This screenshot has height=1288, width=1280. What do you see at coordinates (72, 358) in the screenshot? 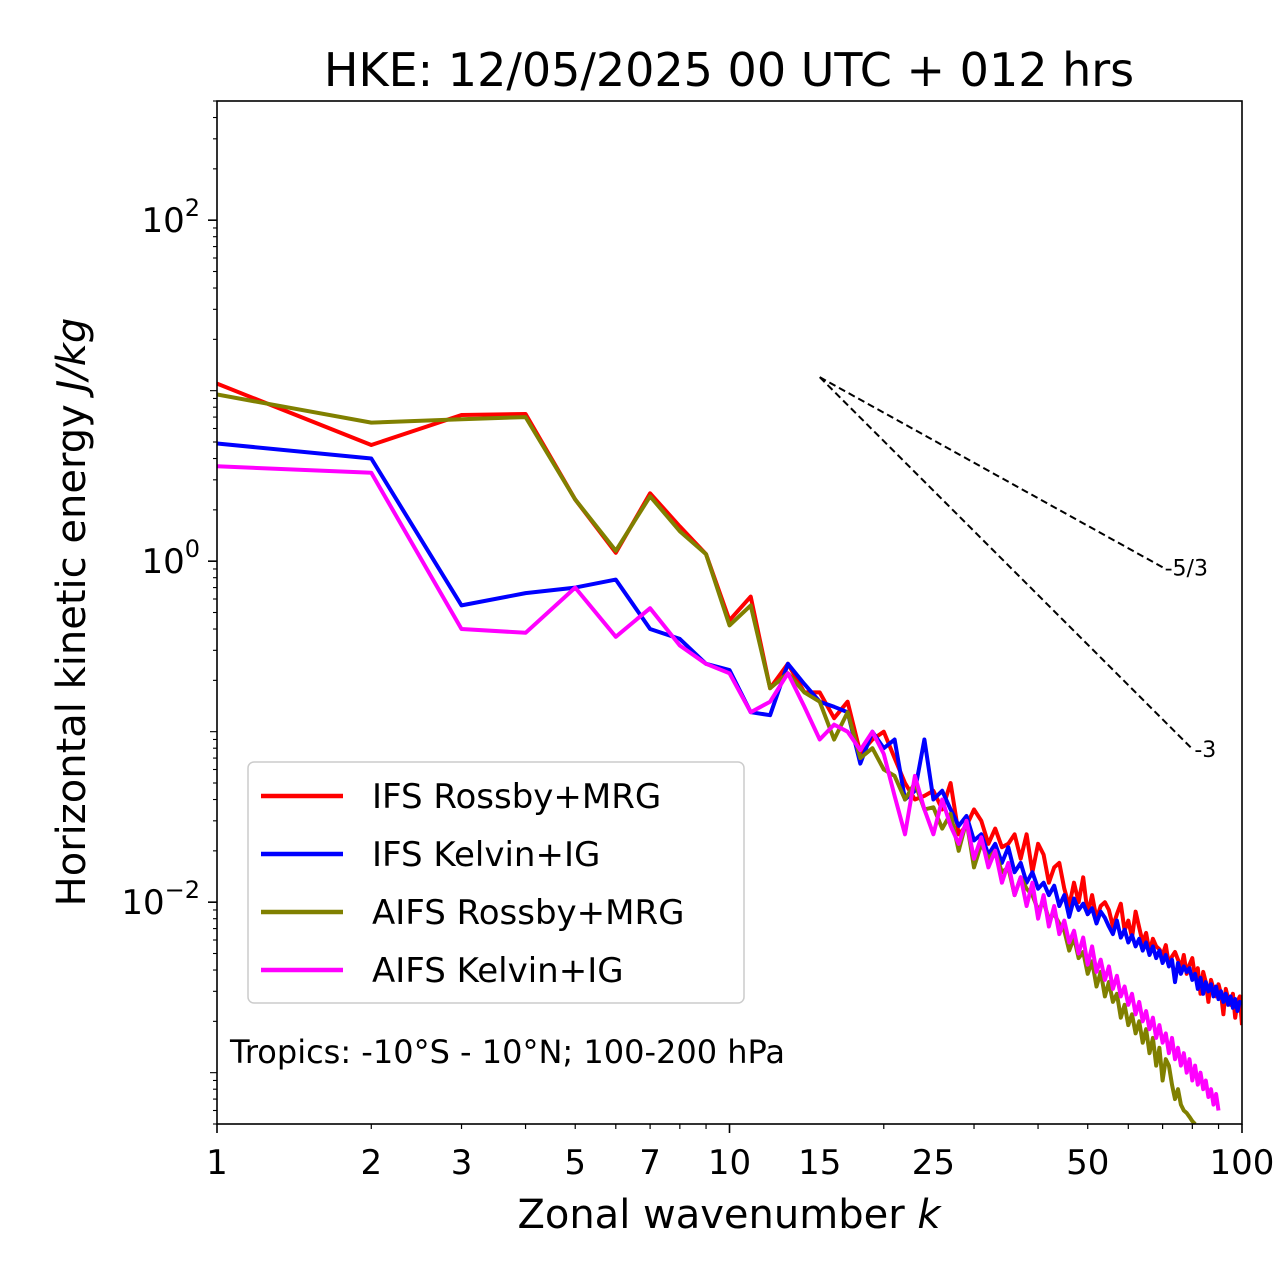
I see `y-axis-label-unit: J/kg` at bounding box center [72, 358].